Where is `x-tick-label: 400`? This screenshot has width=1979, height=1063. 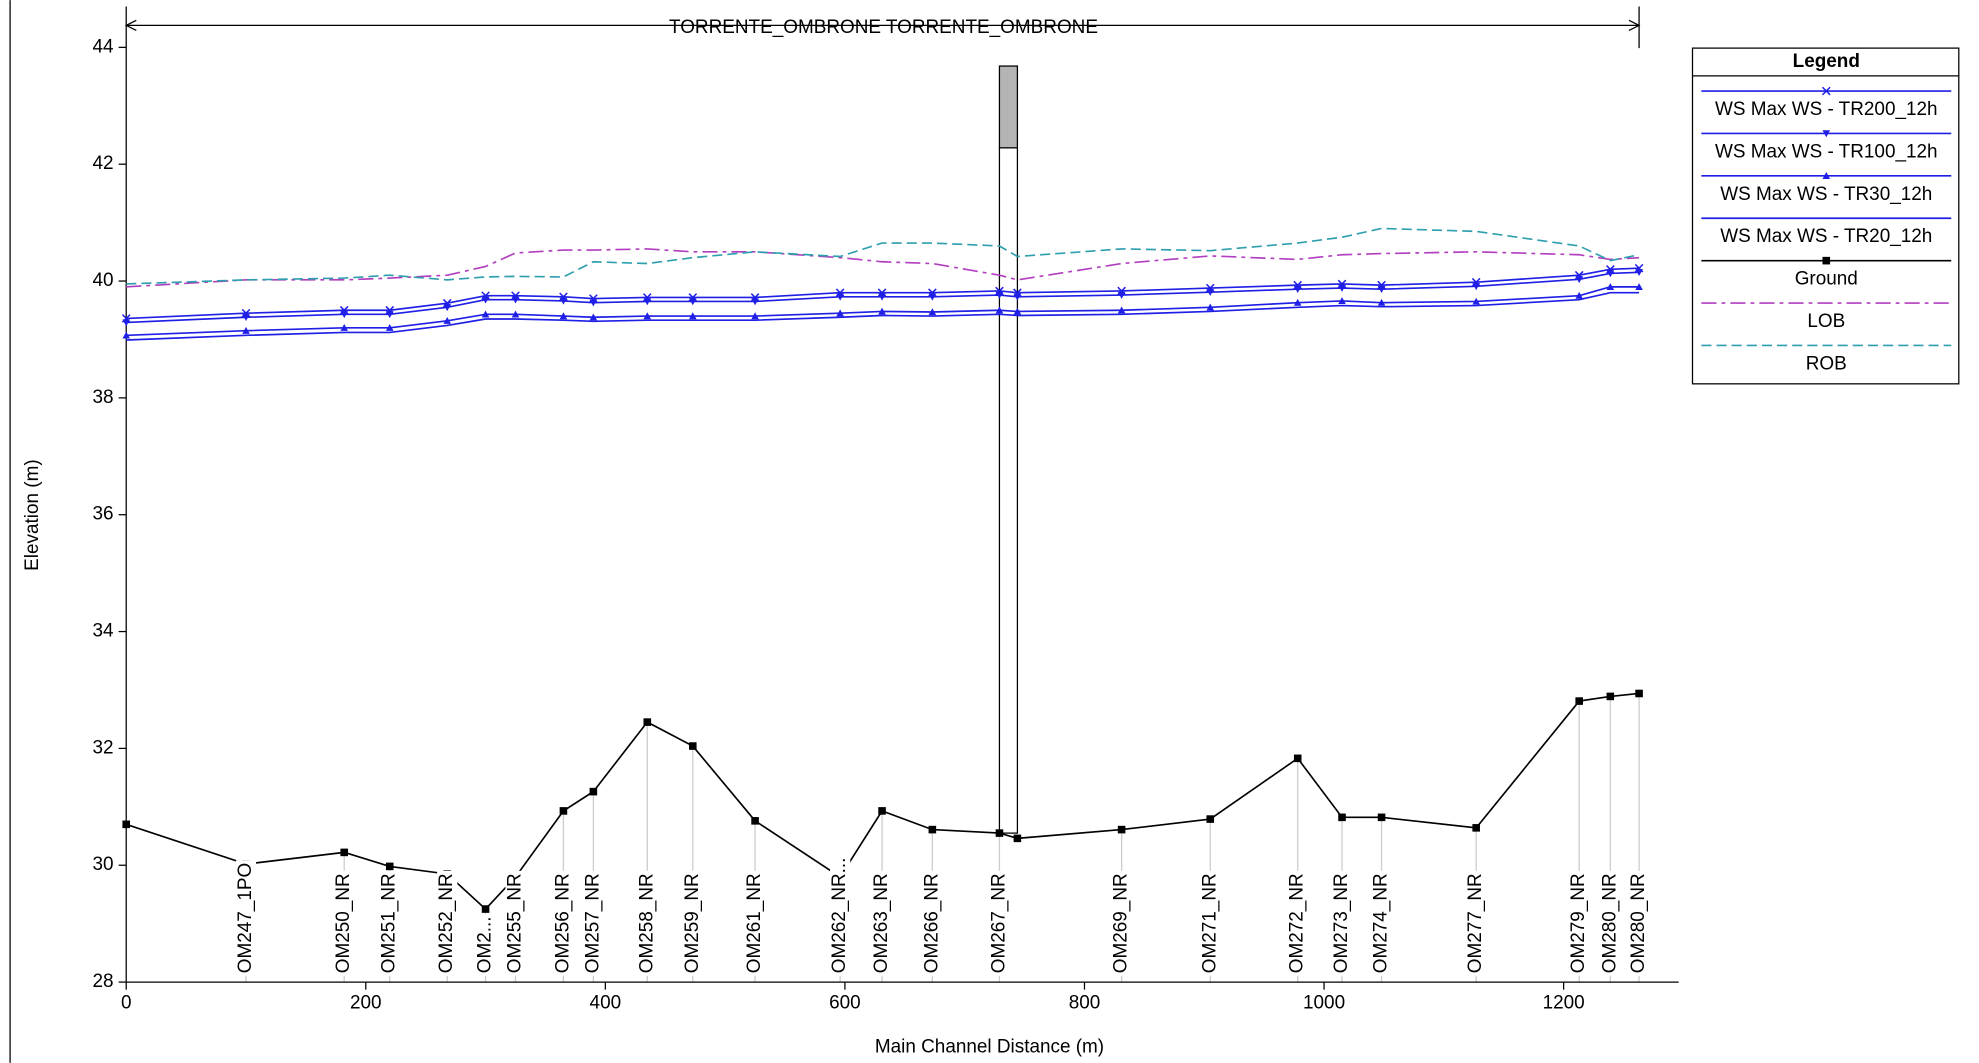
x-tick-label: 400 is located at coordinates (606, 1003).